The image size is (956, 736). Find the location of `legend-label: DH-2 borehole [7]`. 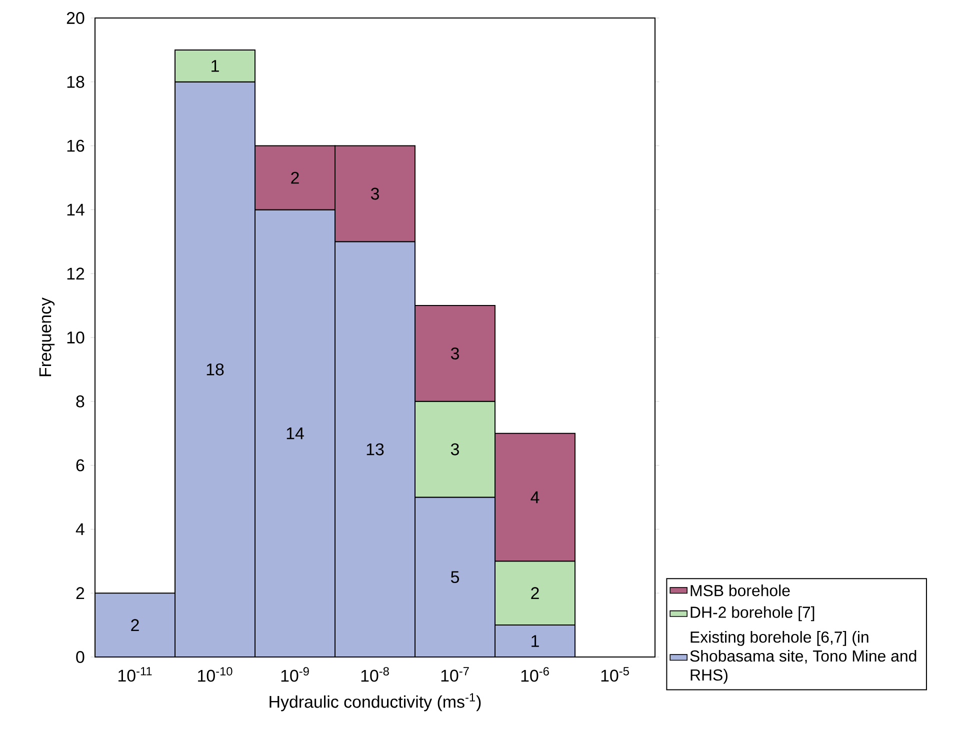

legend-label: DH-2 borehole [7] is located at coordinates (752, 614).